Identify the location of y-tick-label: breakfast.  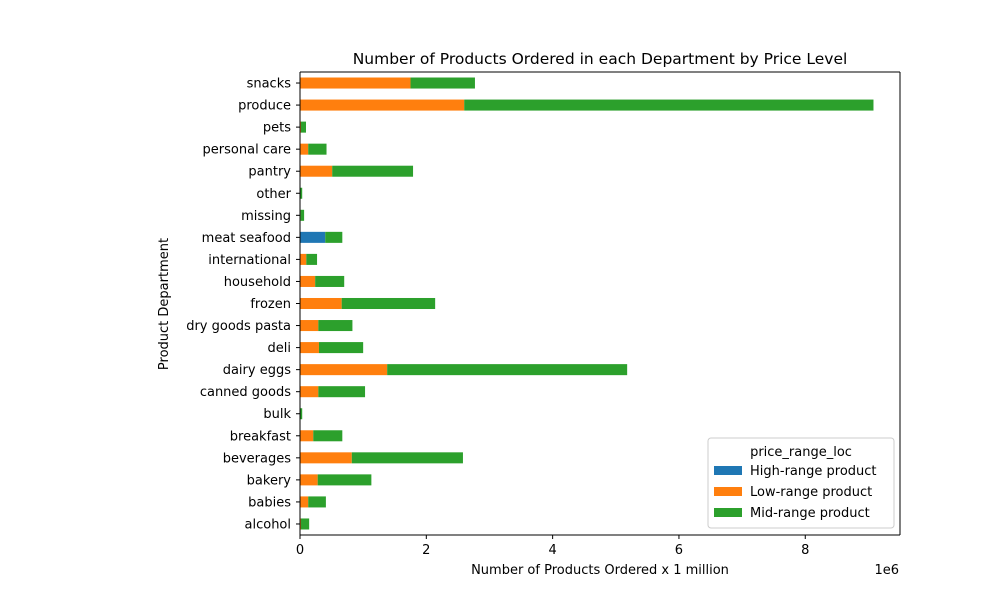
(260, 436).